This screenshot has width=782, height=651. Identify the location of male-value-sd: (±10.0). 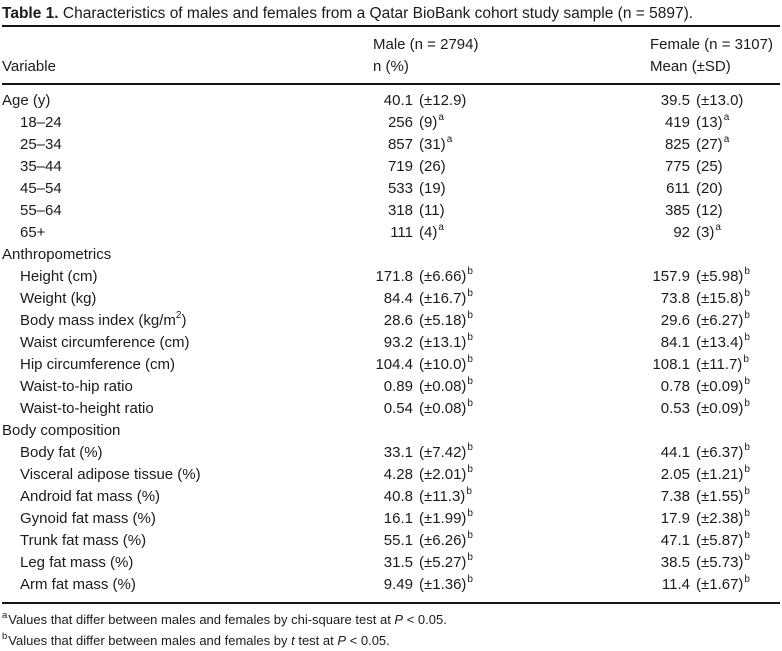
(443, 364).